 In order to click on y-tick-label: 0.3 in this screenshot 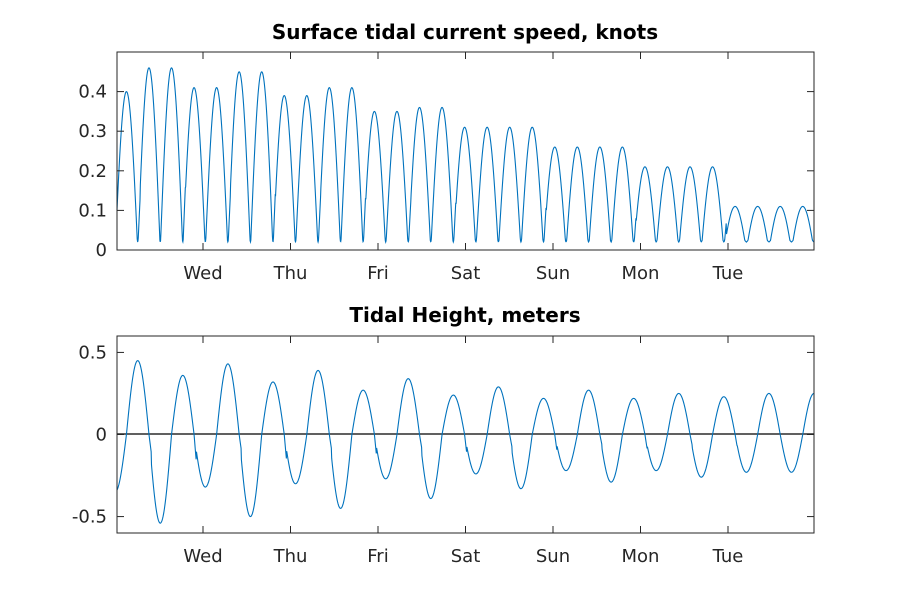, I will do `click(92, 131)`.